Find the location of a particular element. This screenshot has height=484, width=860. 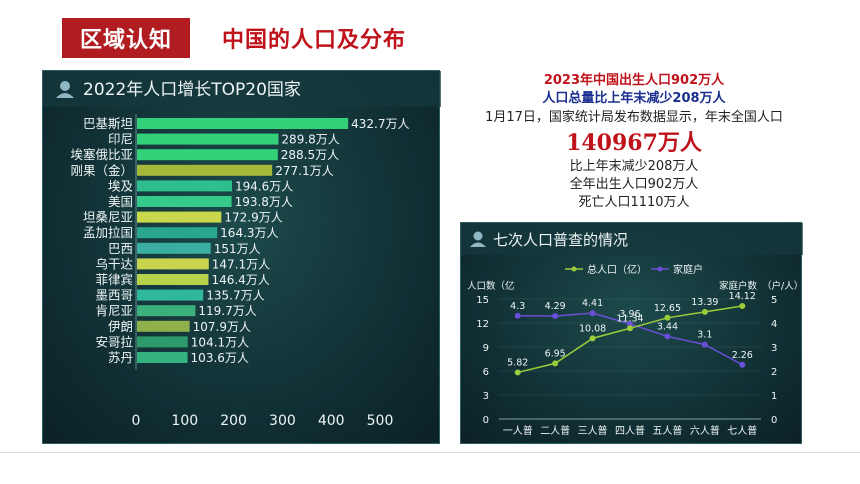

line-chart-header is located at coordinates (632, 239).